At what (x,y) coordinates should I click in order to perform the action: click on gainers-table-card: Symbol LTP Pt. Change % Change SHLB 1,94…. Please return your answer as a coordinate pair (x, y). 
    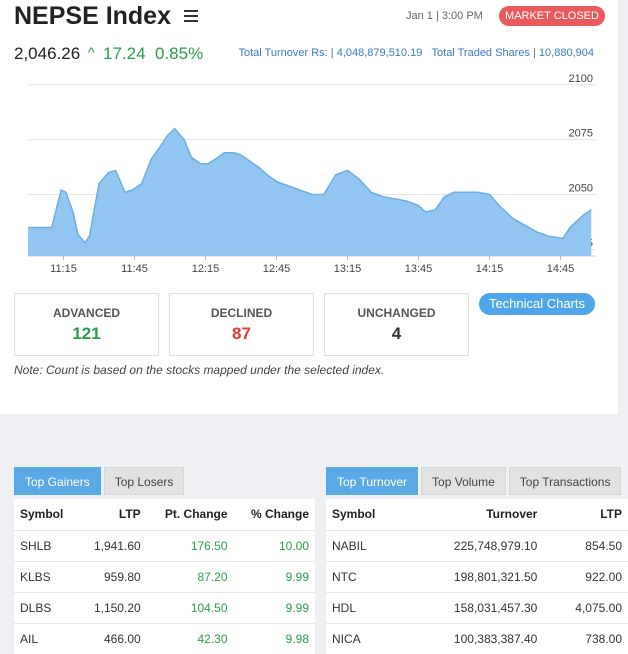
    Looking at the image, I should click on (164, 576).